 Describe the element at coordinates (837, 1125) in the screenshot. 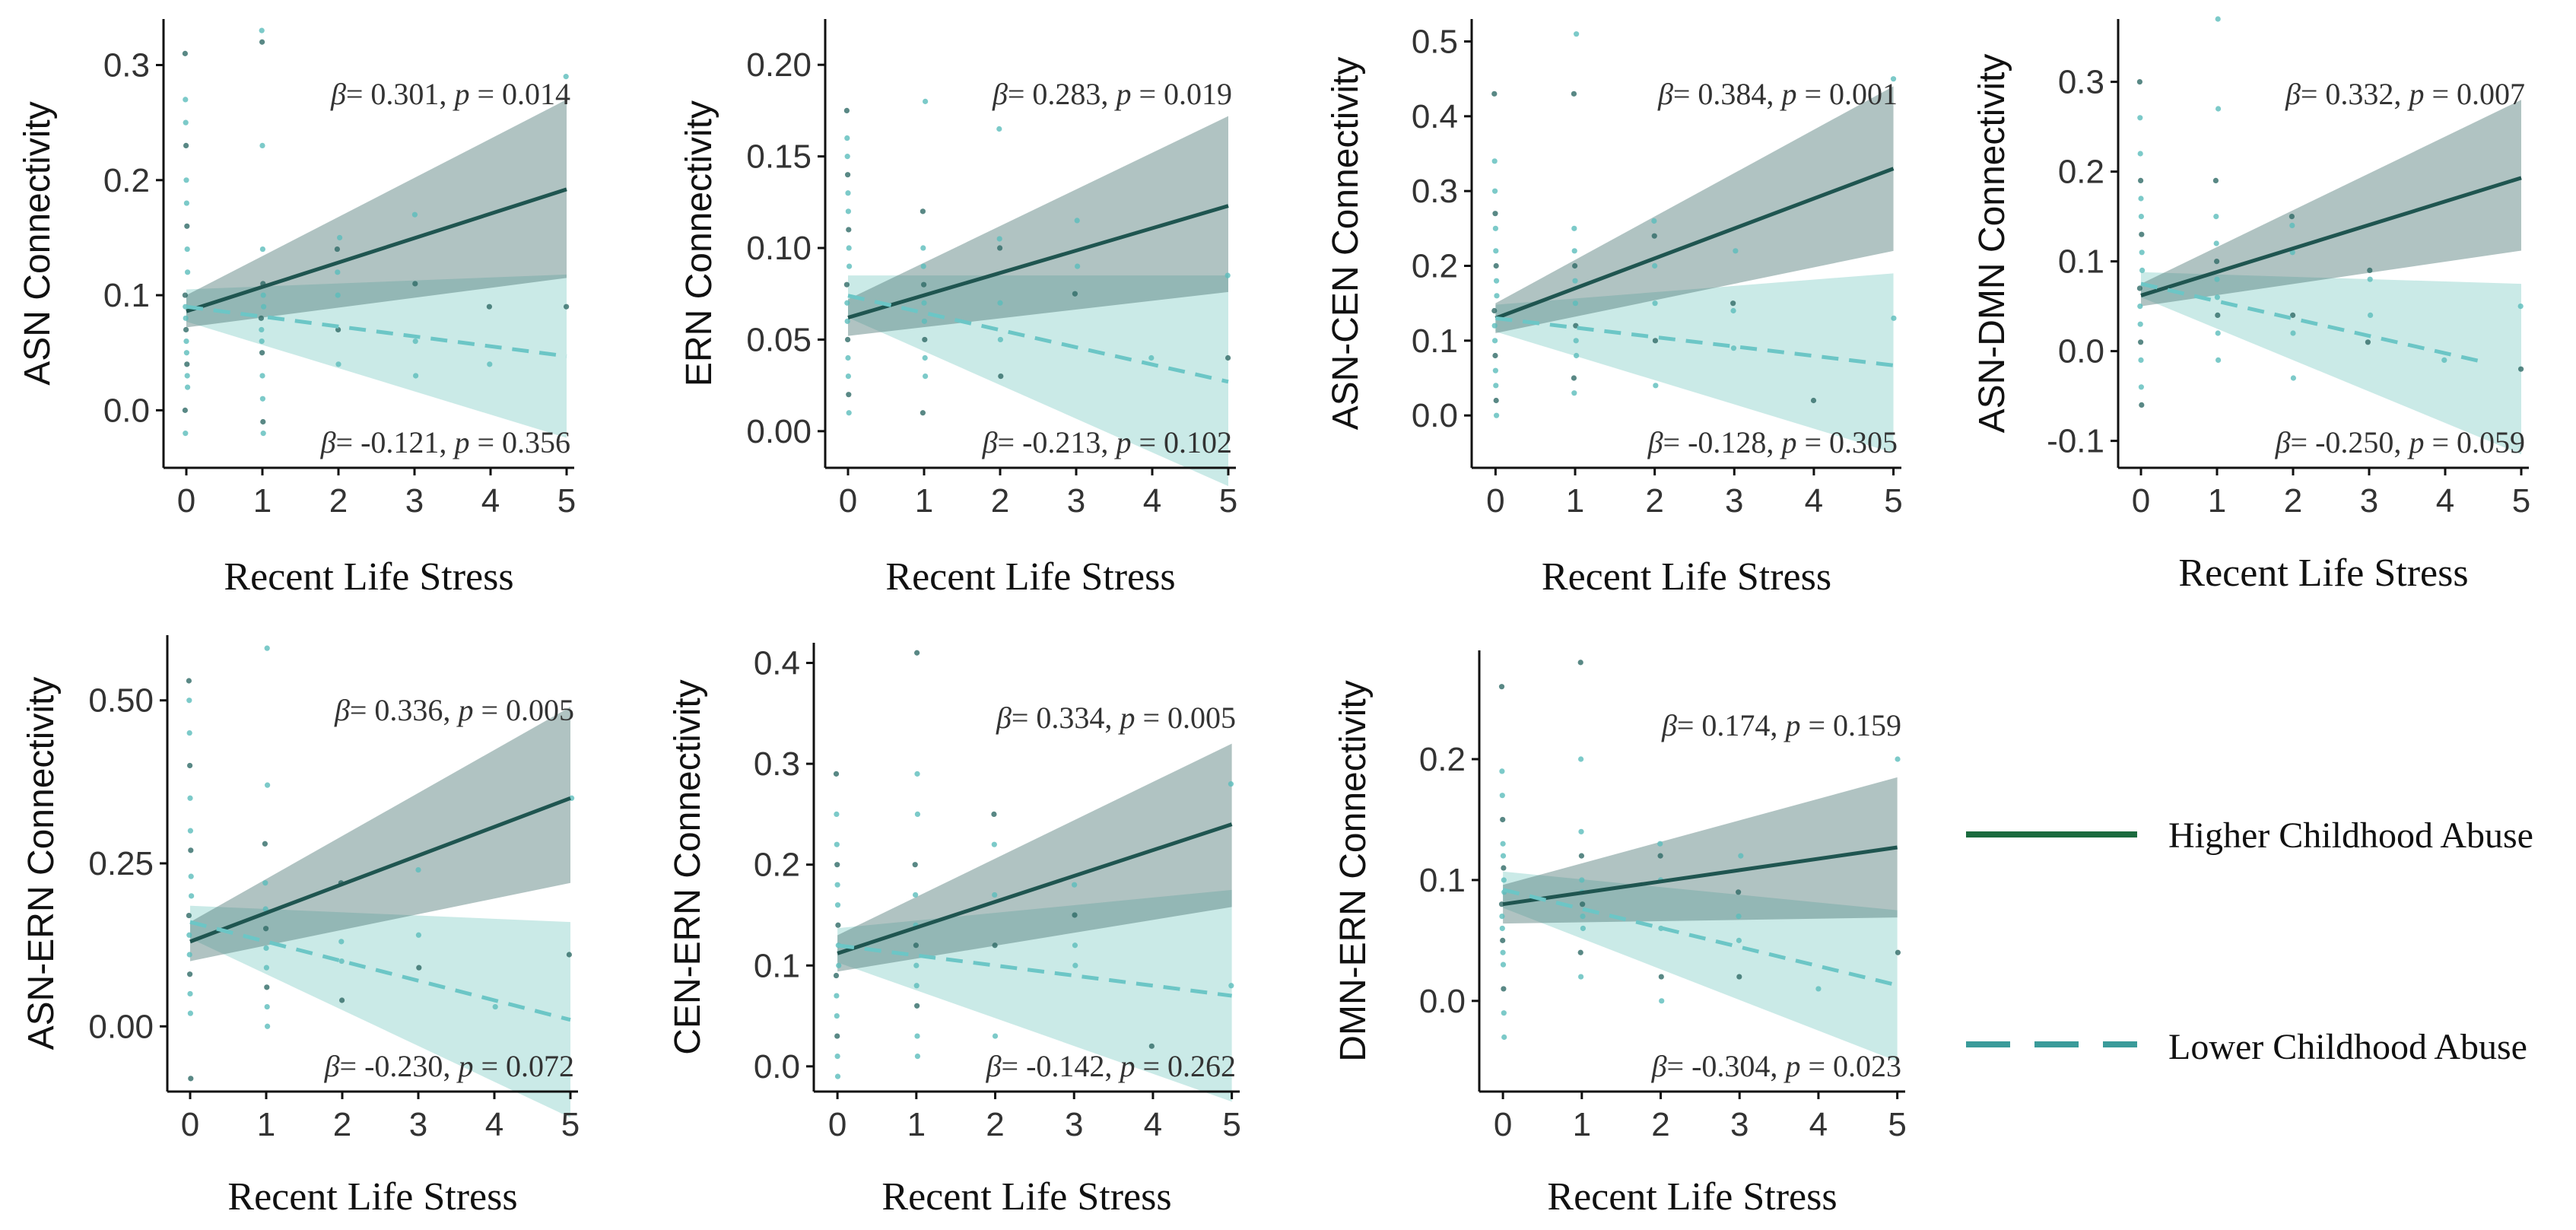

I see `x-tick-label: 0` at that location.